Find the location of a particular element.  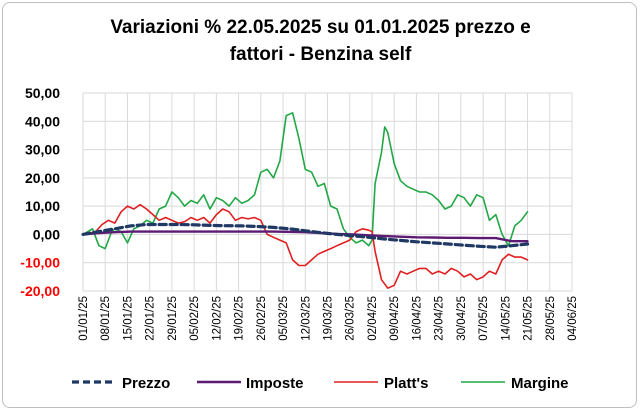

x-tick-label: 23/04/25 is located at coordinates (440, 318).